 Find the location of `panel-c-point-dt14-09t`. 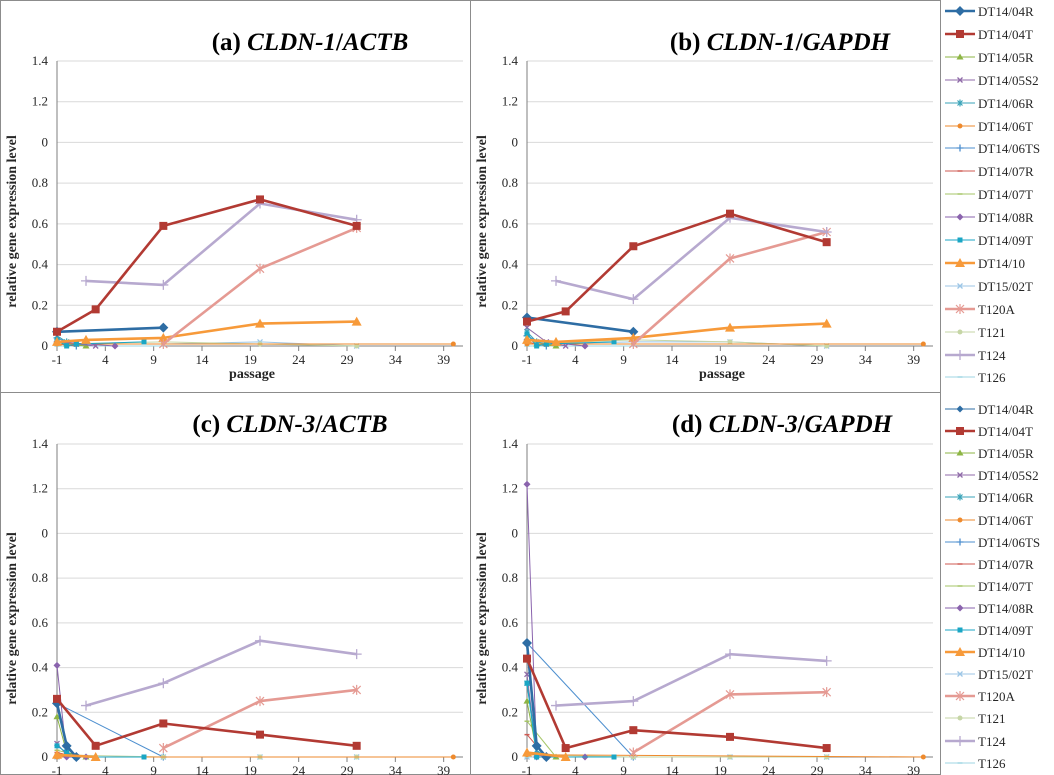

panel-c-point-dt14-09t is located at coordinates (67, 753).